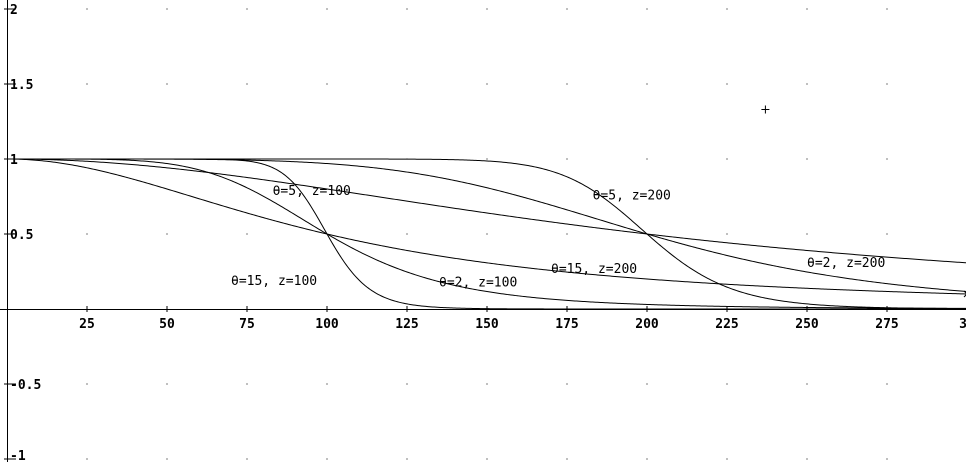  What do you see at coordinates (962, 324) in the screenshot?
I see `x-tick-label: 30` at bounding box center [962, 324].